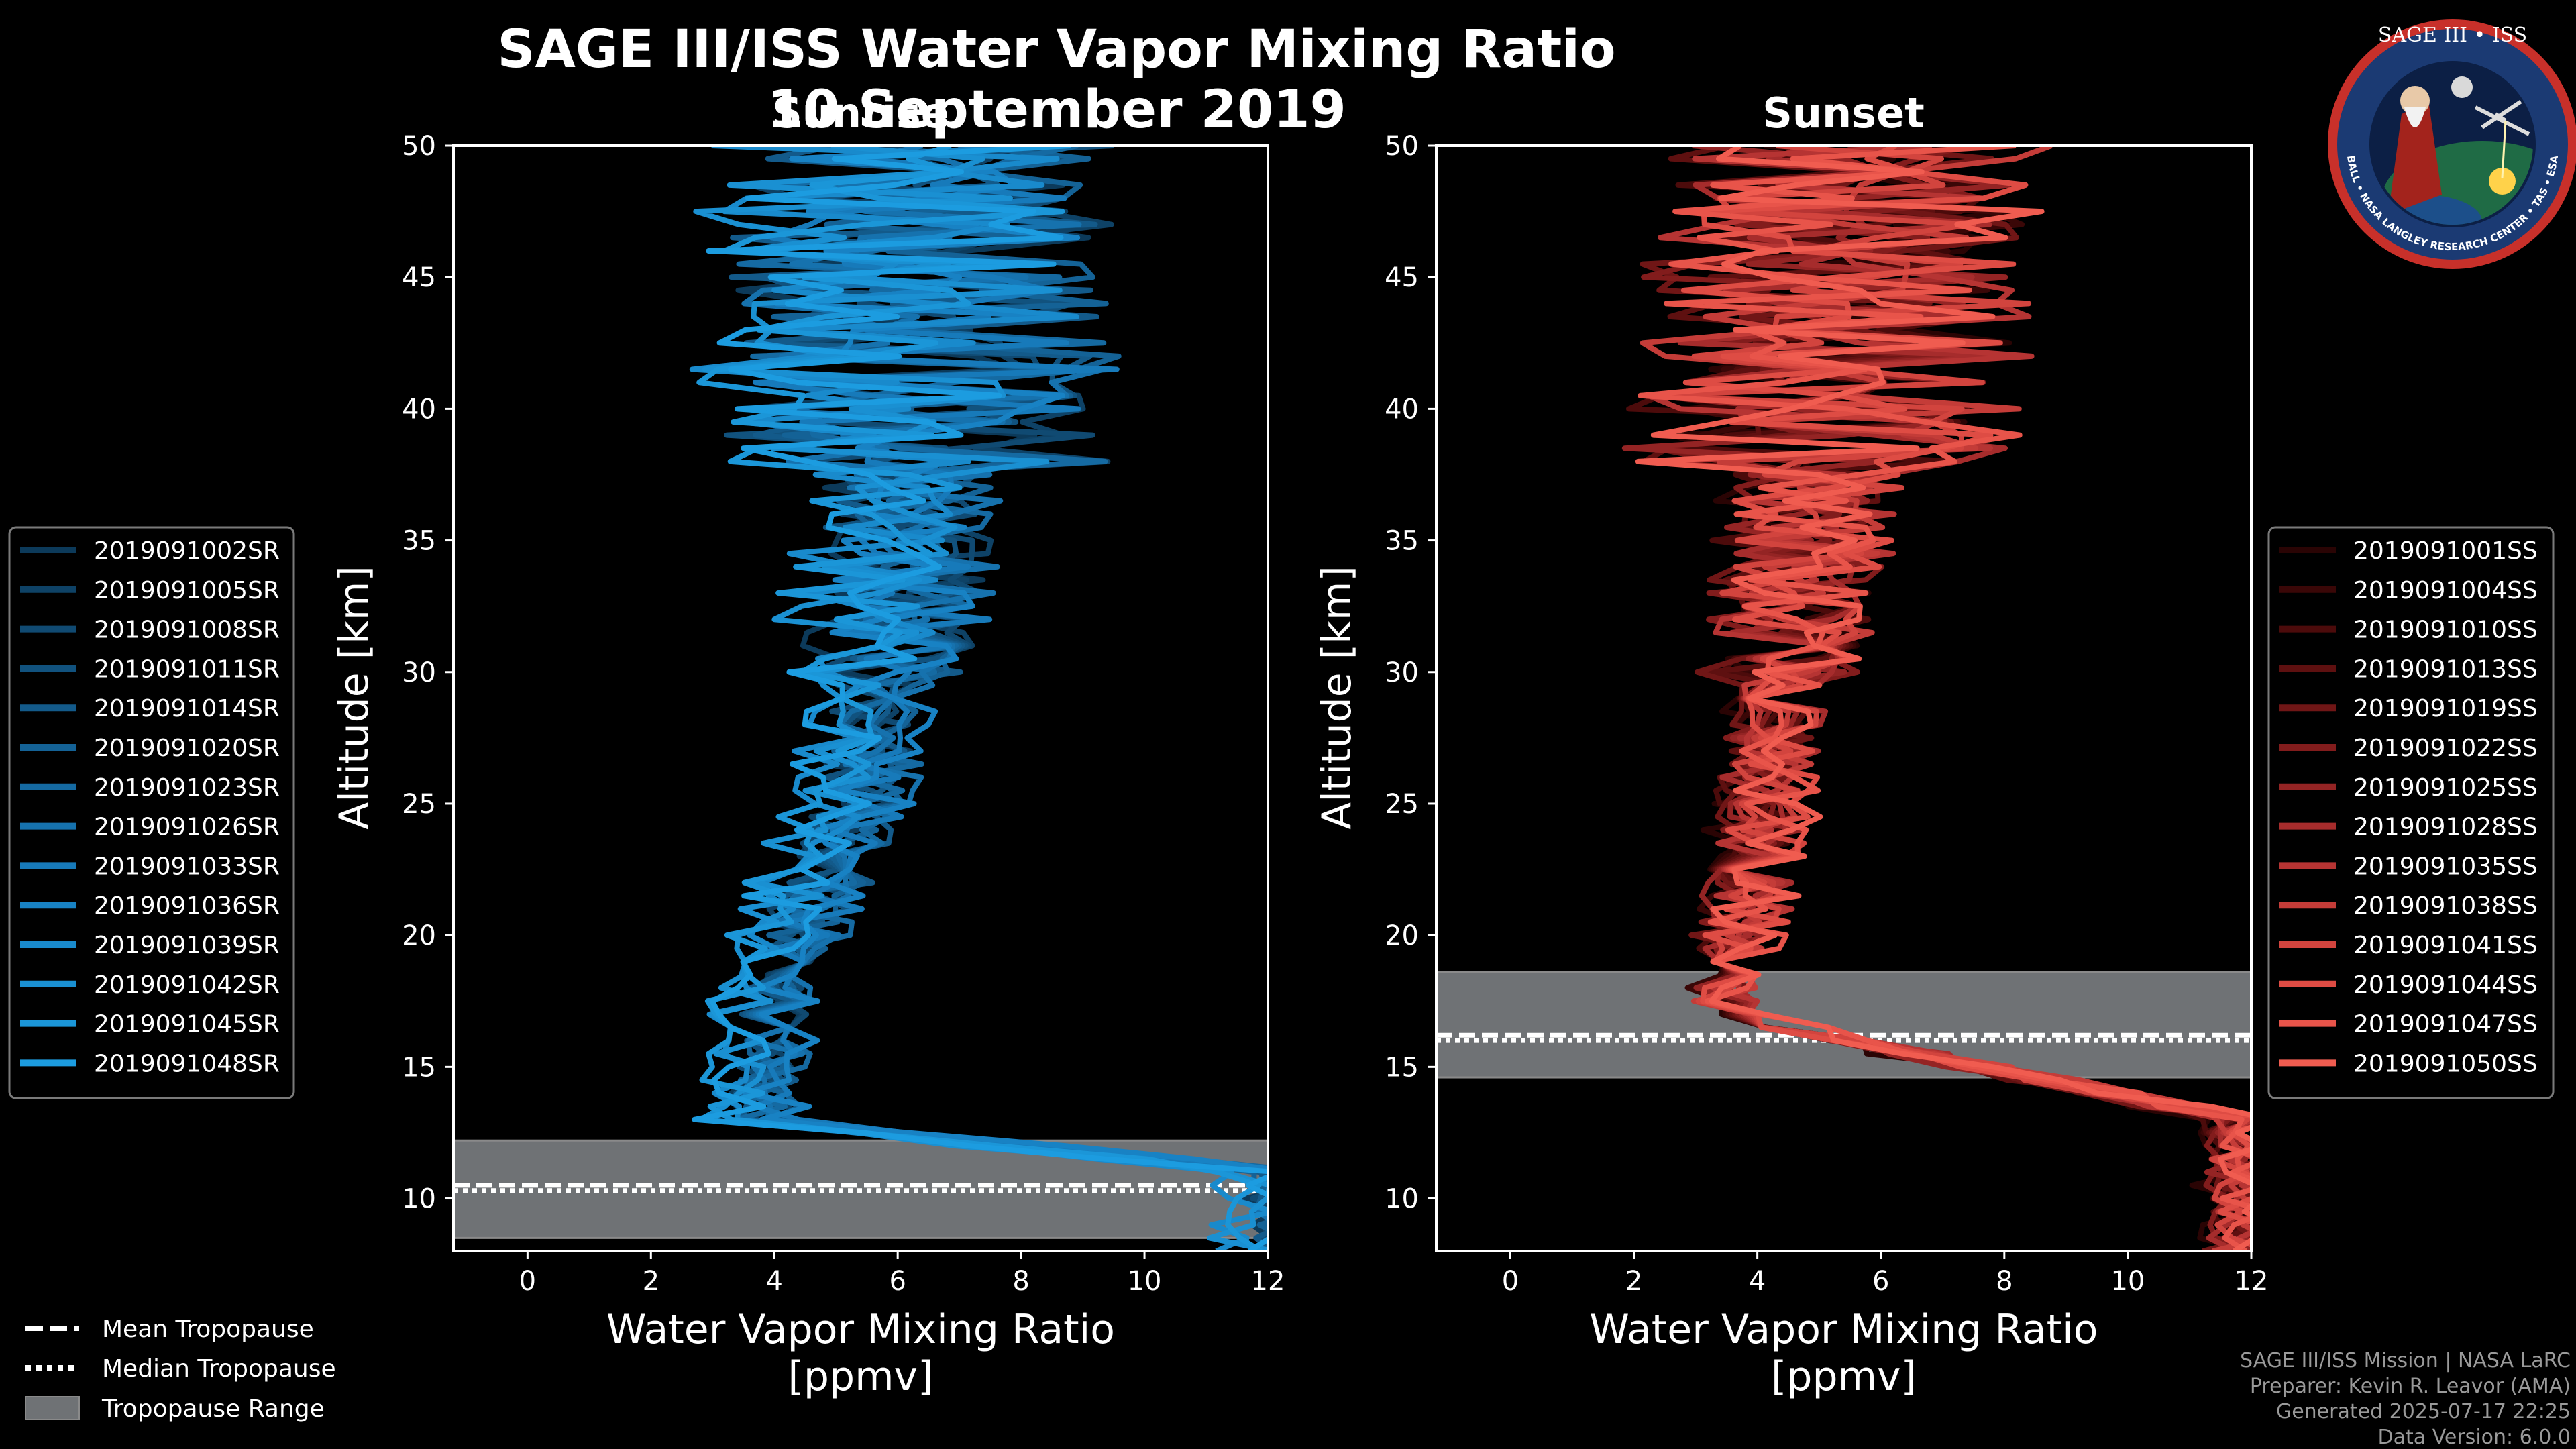 Image resolution: width=2576 pixels, height=1449 pixels. What do you see at coordinates (419, 804) in the screenshot?
I see `left-ytick-label: 25` at bounding box center [419, 804].